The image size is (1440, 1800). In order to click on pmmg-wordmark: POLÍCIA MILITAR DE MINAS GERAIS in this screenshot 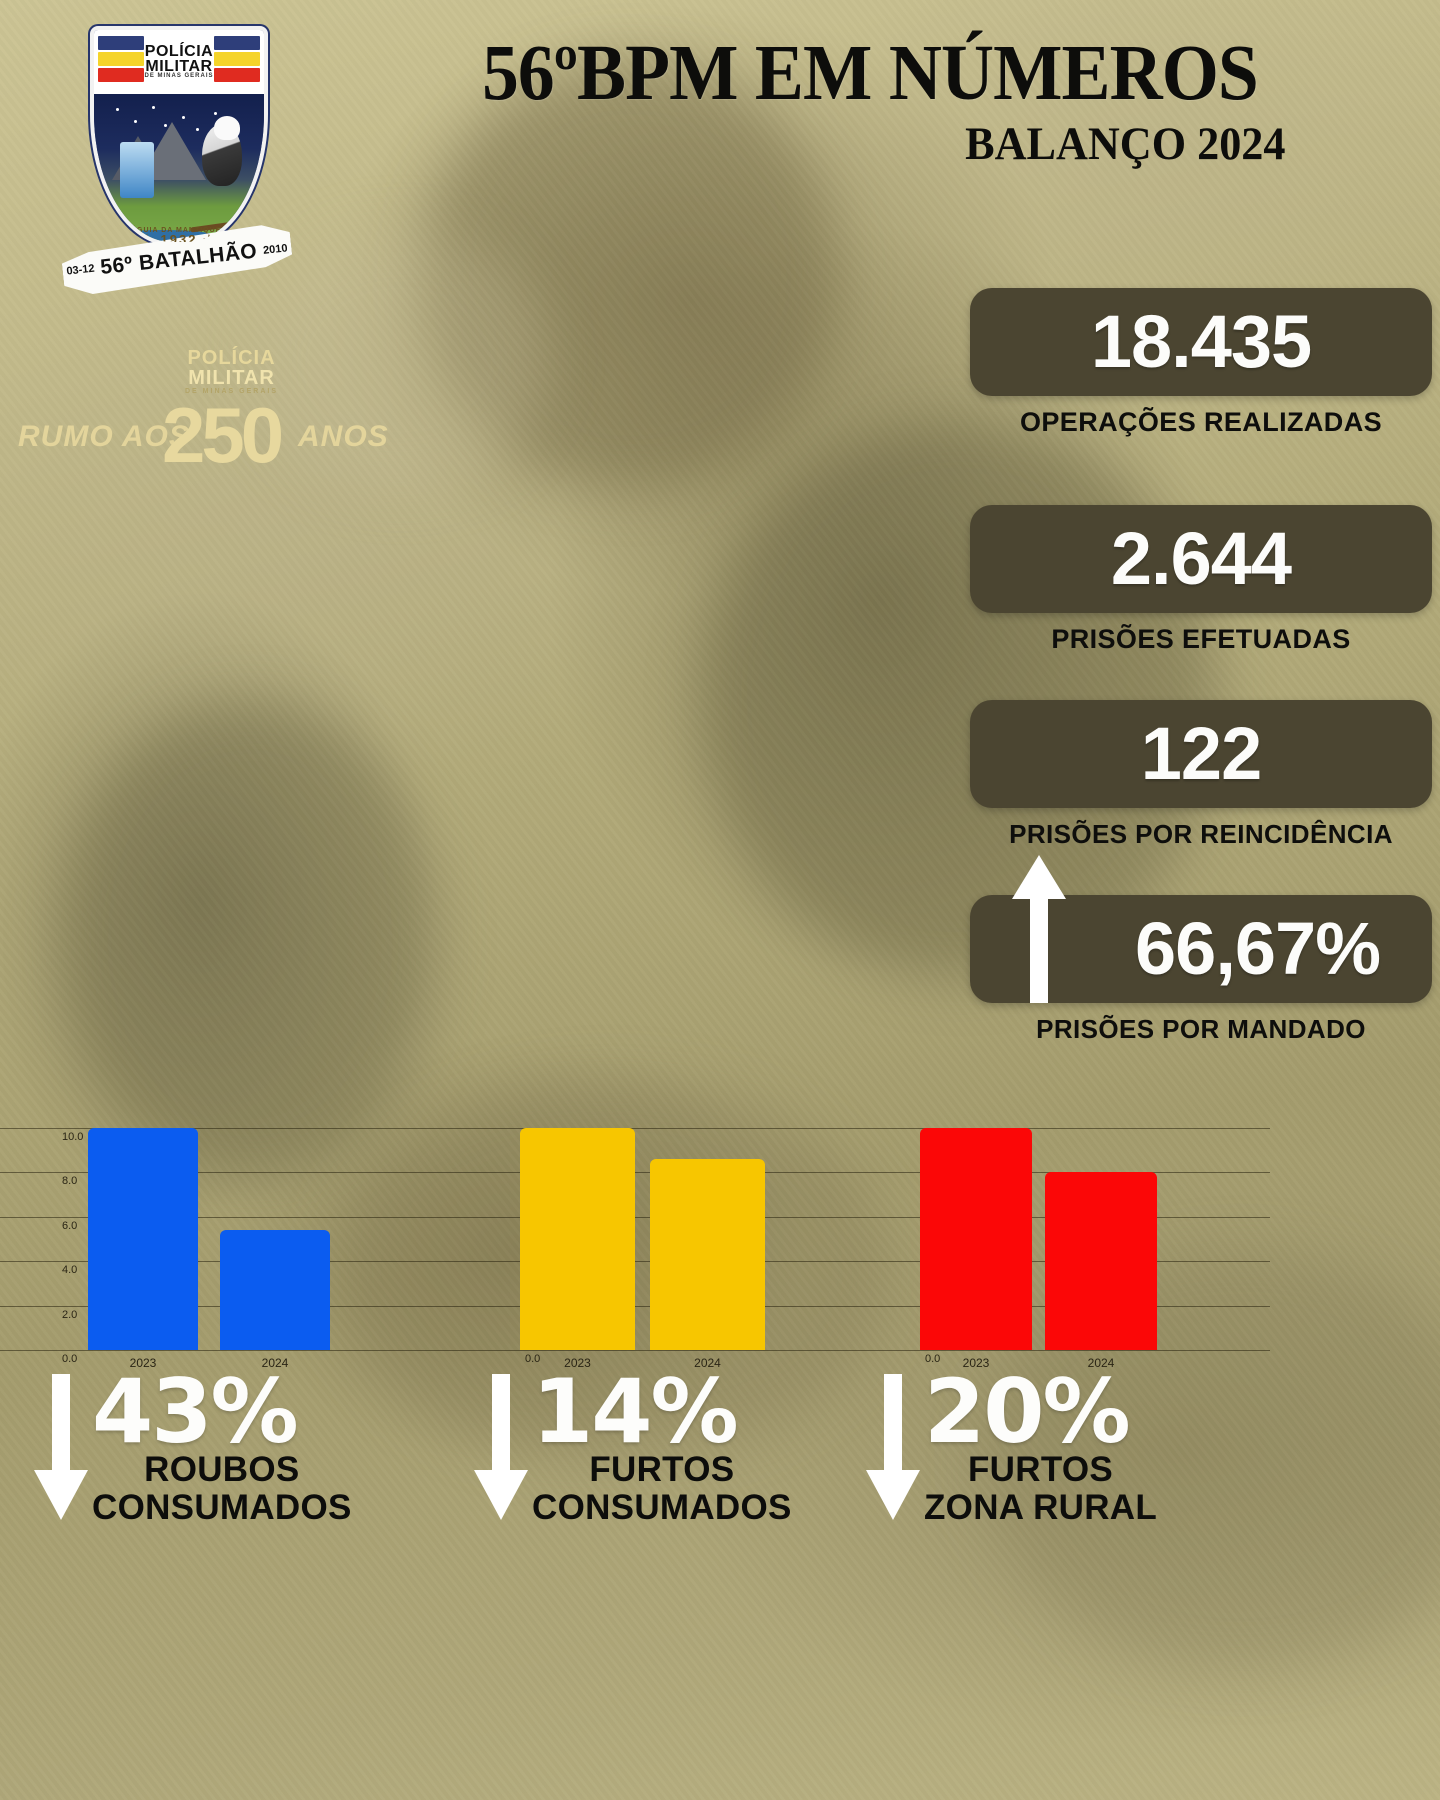, I will do `click(231, 371)`.